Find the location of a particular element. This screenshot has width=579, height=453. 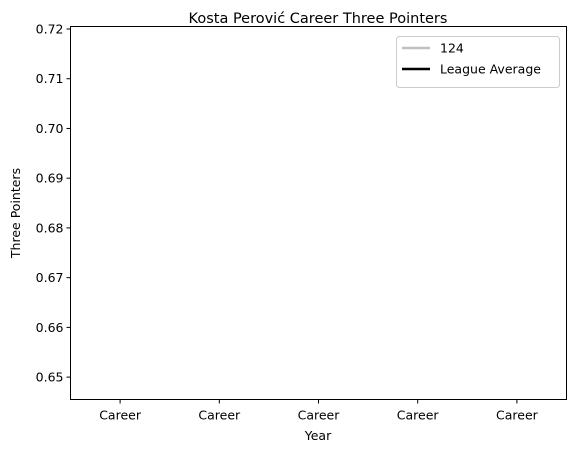

legend: 124 League Average is located at coordinates (478, 62).